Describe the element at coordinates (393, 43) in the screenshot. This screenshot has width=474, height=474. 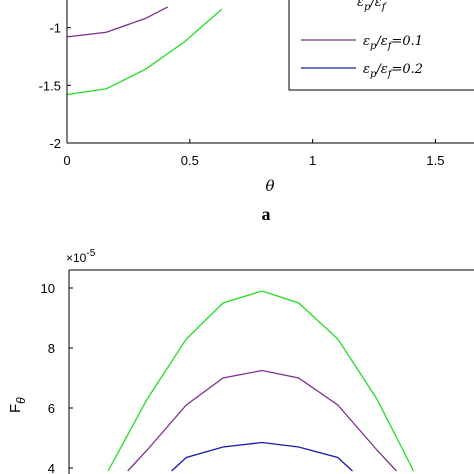
I see `panel-a-legend-entry-1: εp/εf=0.1` at that location.